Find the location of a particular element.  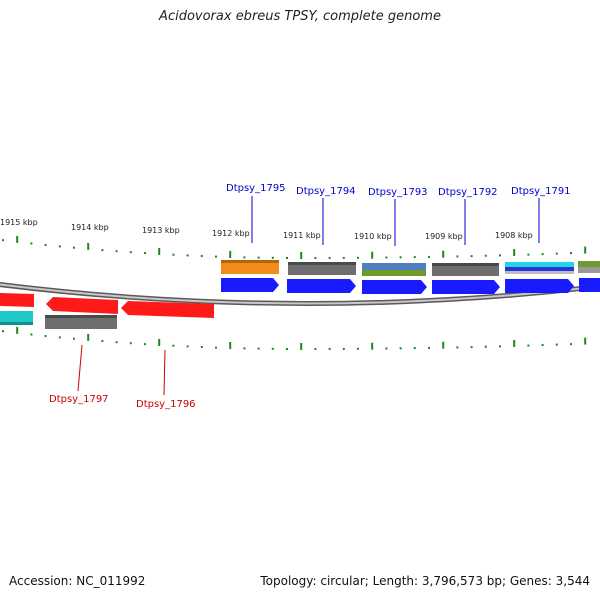

gene-label-1796: Dtpsy_1796 is located at coordinates (166, 404).